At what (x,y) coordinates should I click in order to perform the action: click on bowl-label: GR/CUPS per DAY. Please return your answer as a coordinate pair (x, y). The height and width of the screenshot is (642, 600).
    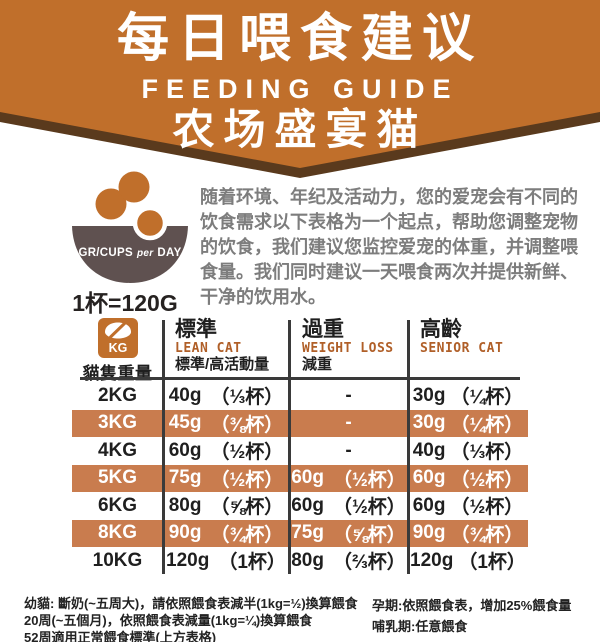
    Looking at the image, I should click on (129, 253).